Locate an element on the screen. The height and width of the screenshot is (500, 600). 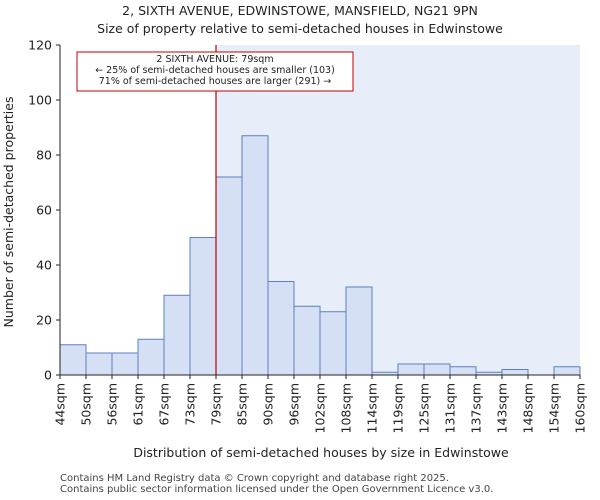
bar-125sqm is located at coordinates (437, 369).